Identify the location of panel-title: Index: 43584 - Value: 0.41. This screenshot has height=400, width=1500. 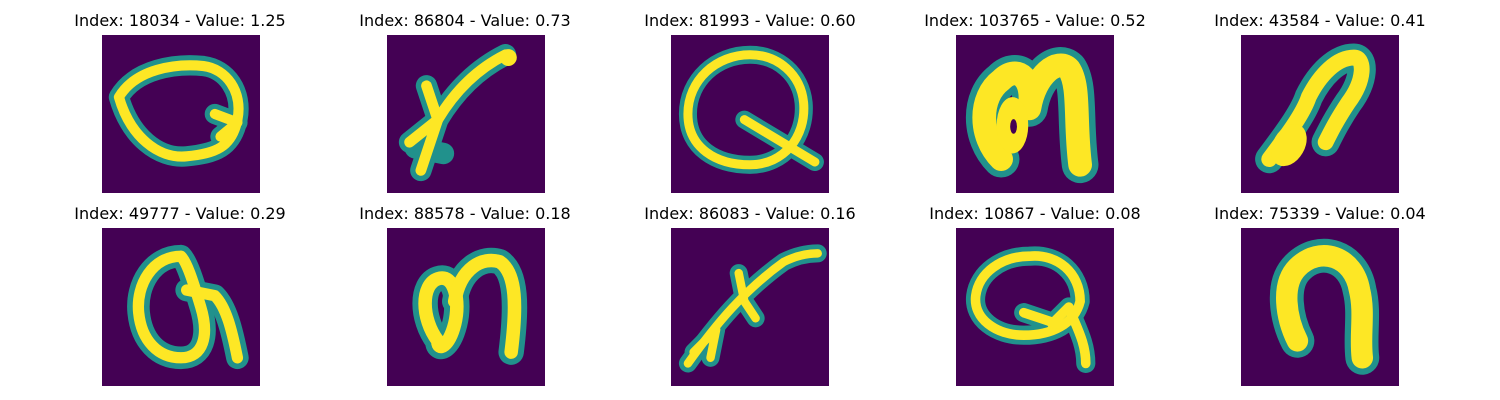
(1320, 20).